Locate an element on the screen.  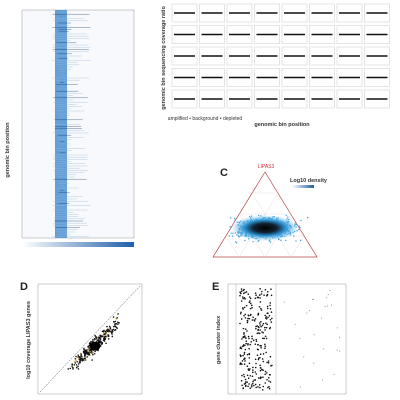
diagonal is located at coordinates (90, 339).